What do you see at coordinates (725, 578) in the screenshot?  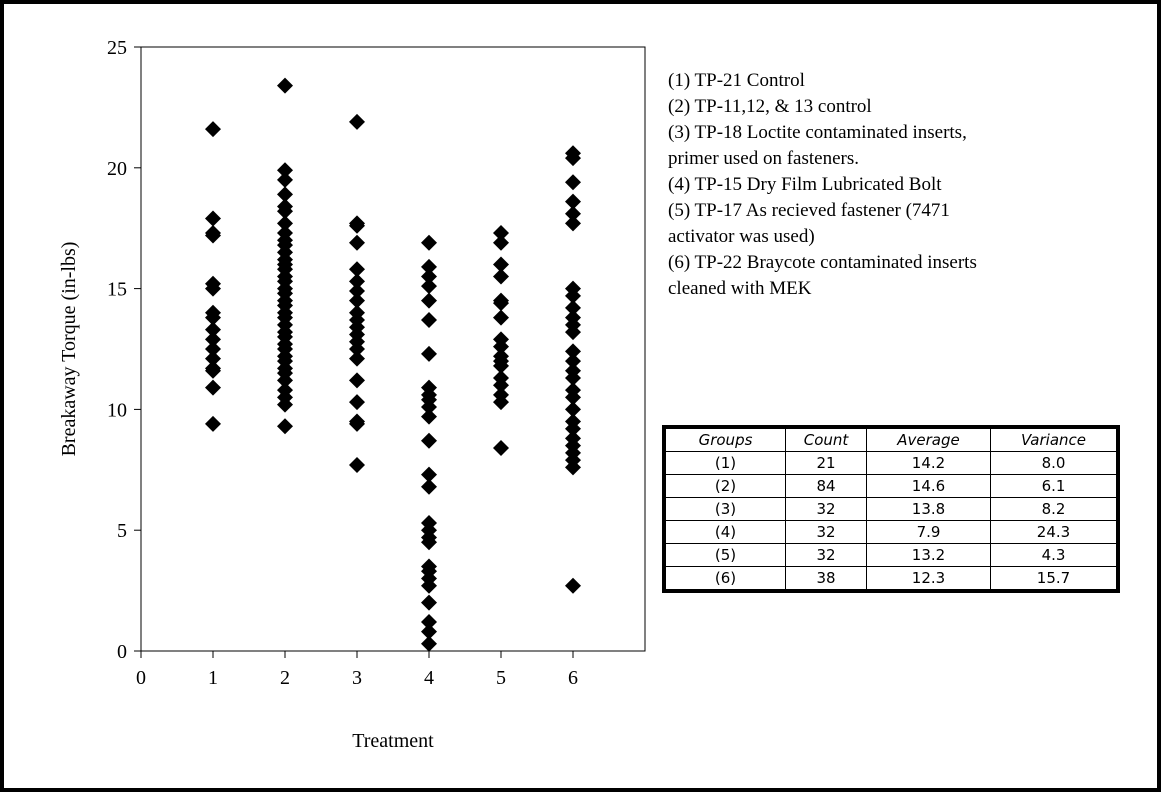 I see `cell-group: (6)` at bounding box center [725, 578].